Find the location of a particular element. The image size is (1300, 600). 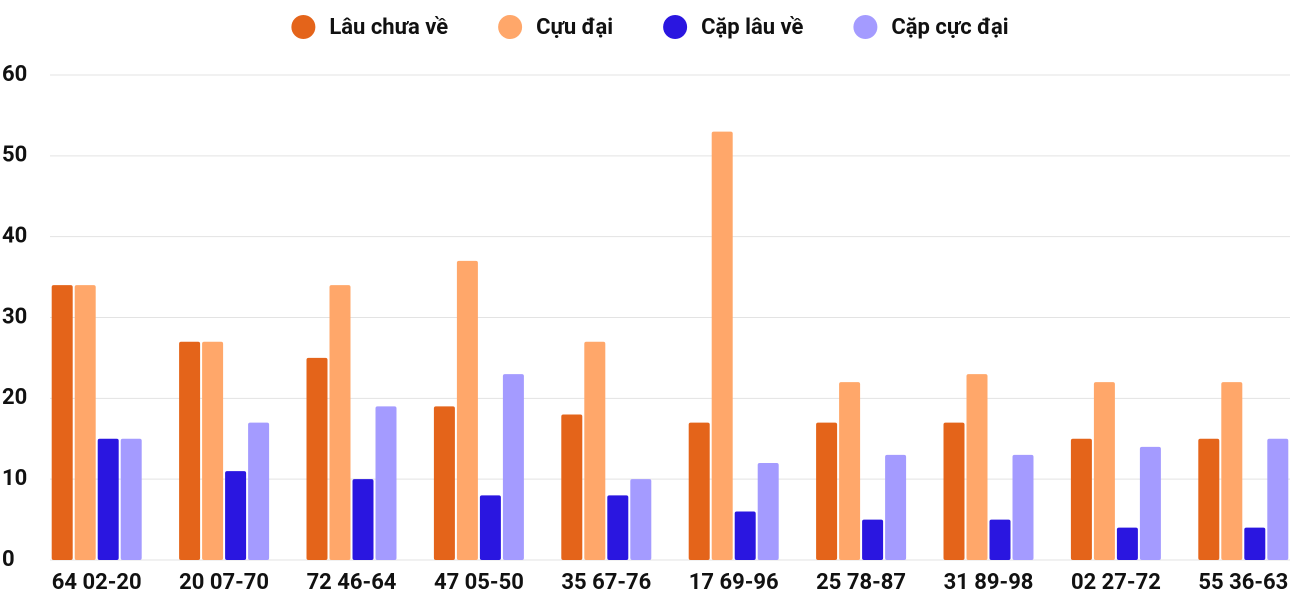

legend-label: Cựu đại is located at coordinates (574, 27).